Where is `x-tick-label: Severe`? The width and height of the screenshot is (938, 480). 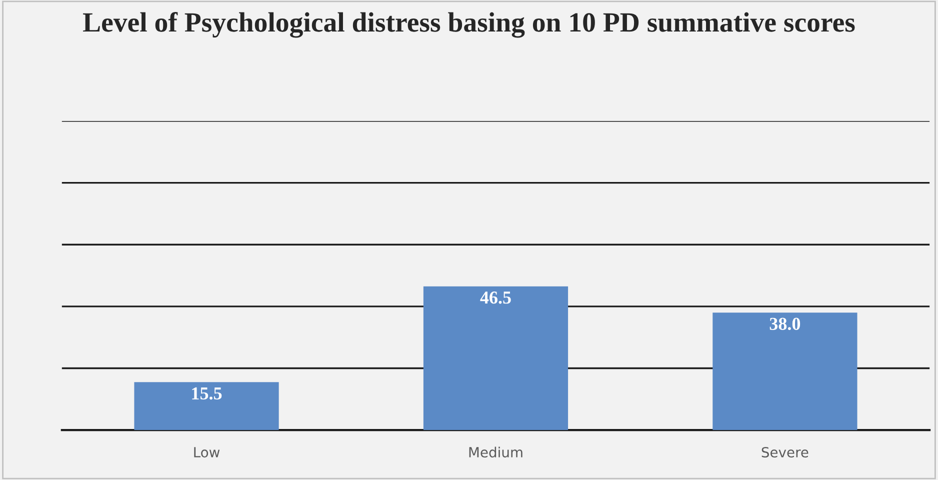
x-tick-label: Severe is located at coordinates (785, 452).